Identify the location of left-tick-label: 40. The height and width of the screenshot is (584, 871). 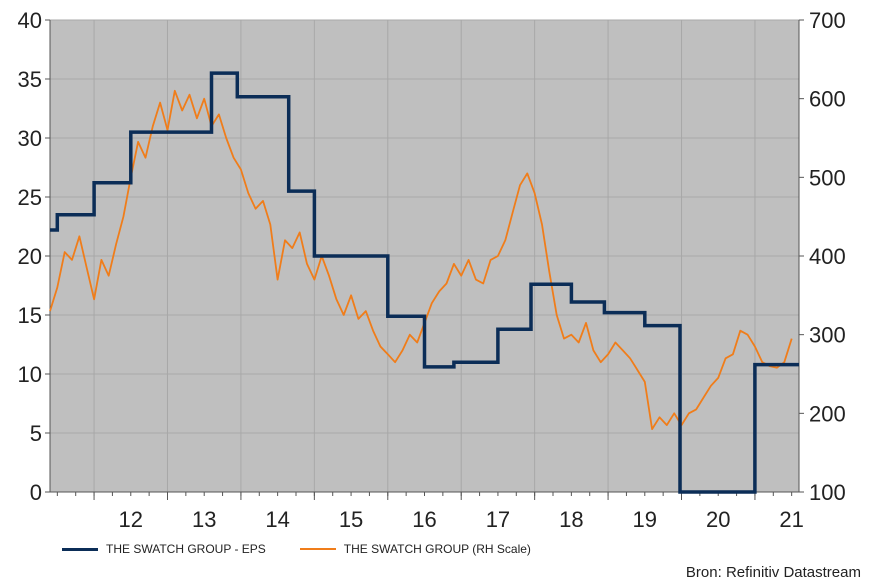
(30, 20).